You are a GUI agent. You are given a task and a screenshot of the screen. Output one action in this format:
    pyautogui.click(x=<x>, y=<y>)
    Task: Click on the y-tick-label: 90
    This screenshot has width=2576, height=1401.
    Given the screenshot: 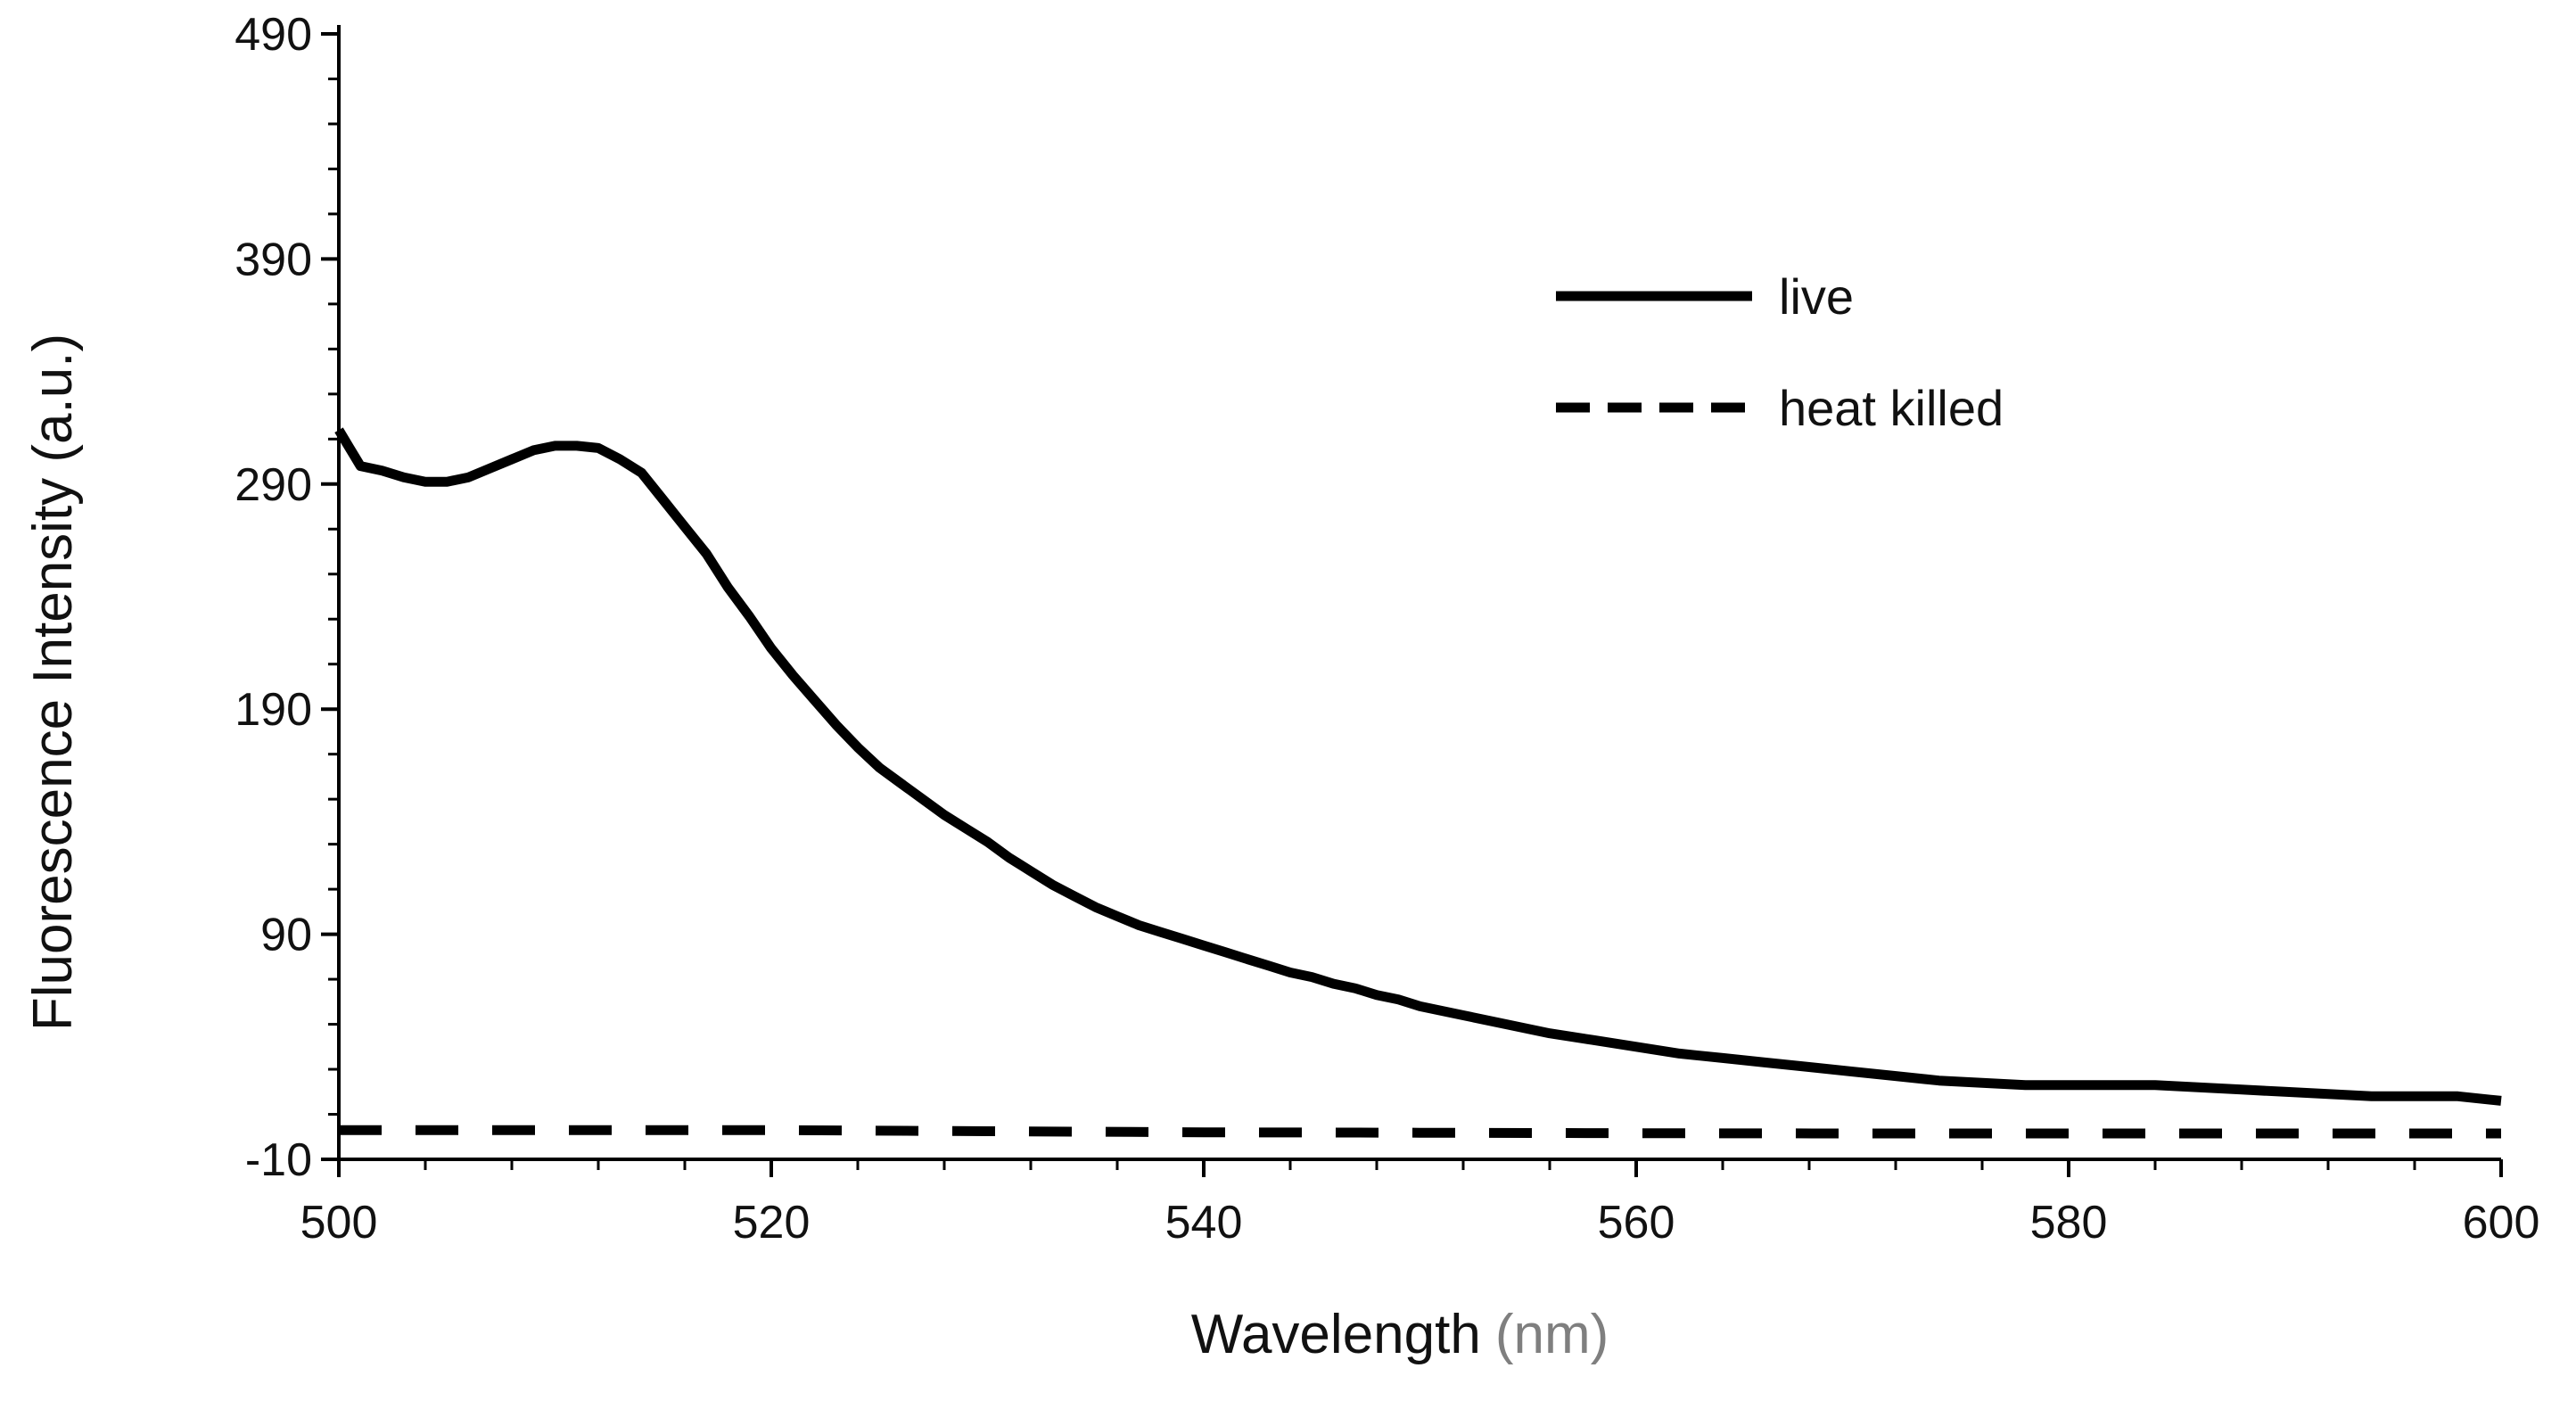 What is the action you would take?
    pyautogui.click(x=286, y=936)
    